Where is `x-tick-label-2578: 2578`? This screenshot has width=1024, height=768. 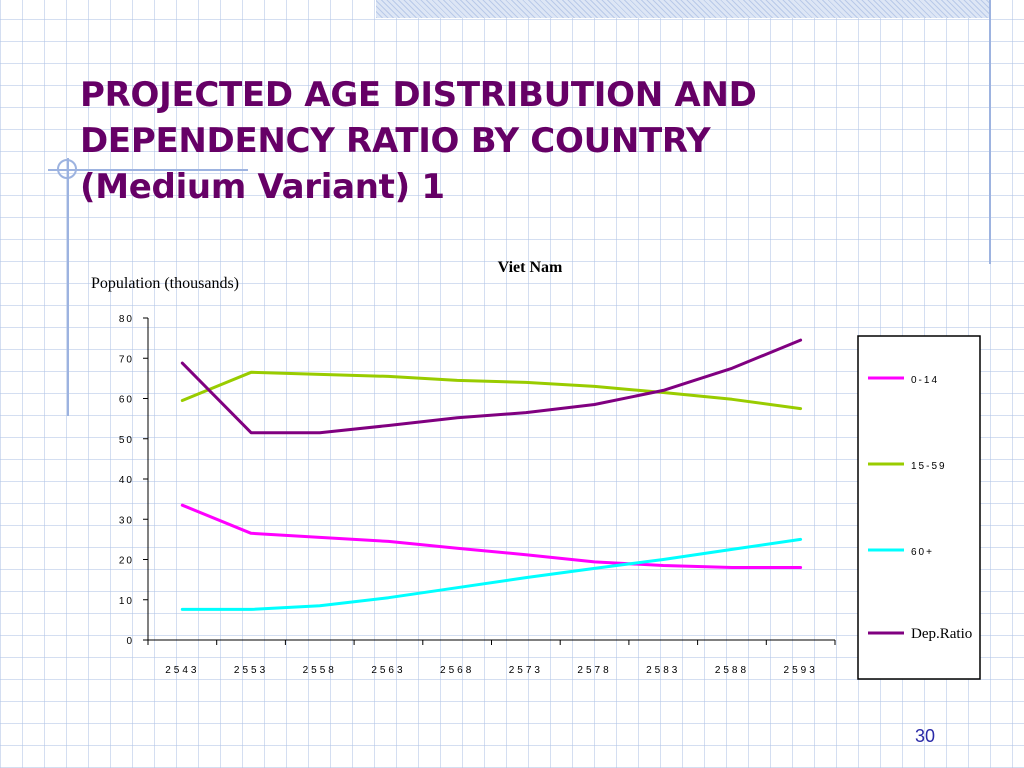
x-tick-label-2578: 2578 is located at coordinates (594, 670).